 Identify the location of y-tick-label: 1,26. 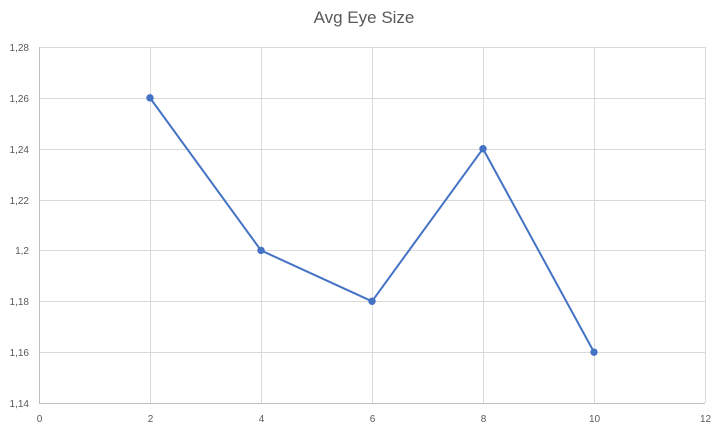
(20, 99).